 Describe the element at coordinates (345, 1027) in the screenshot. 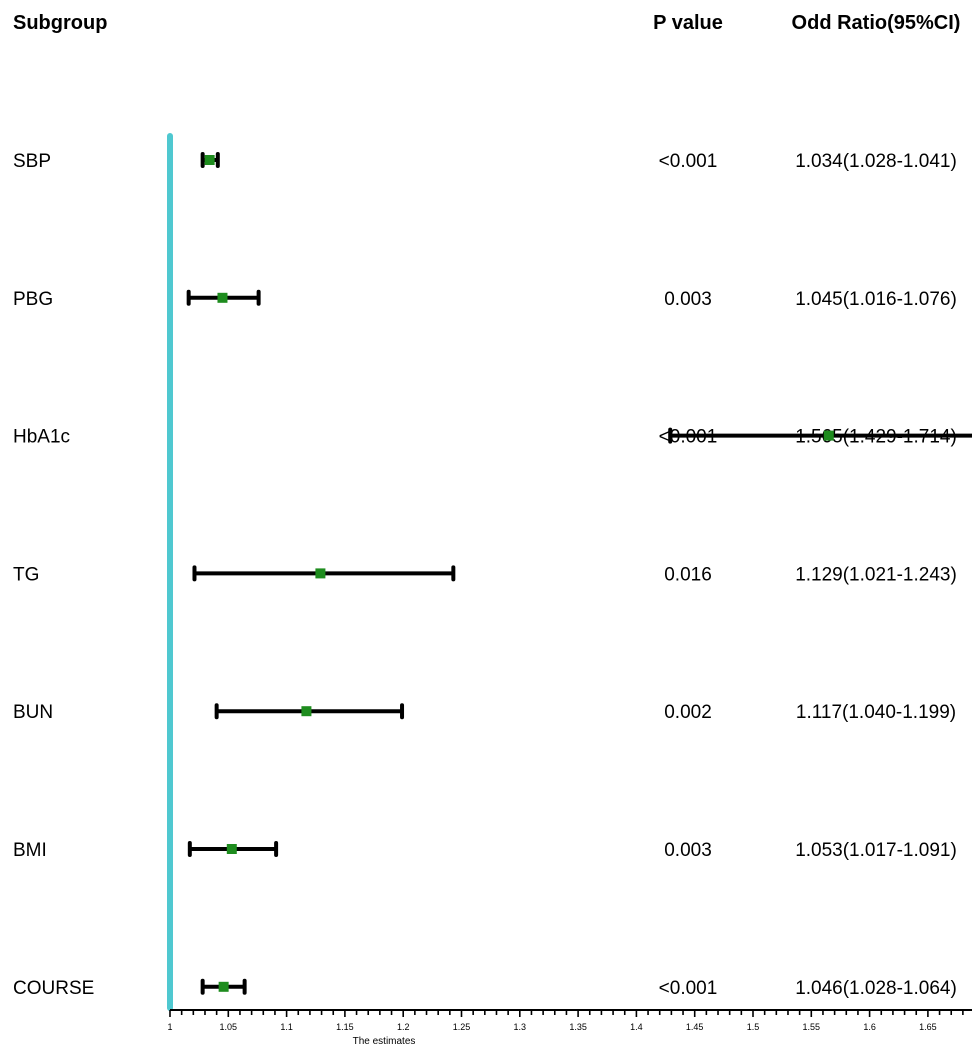

I see `x-tick-label: 1.15` at that location.